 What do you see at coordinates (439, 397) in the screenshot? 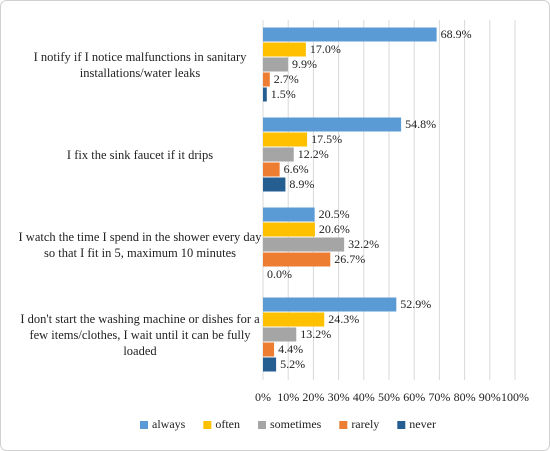
I see `x-tick-label: 70%` at bounding box center [439, 397].